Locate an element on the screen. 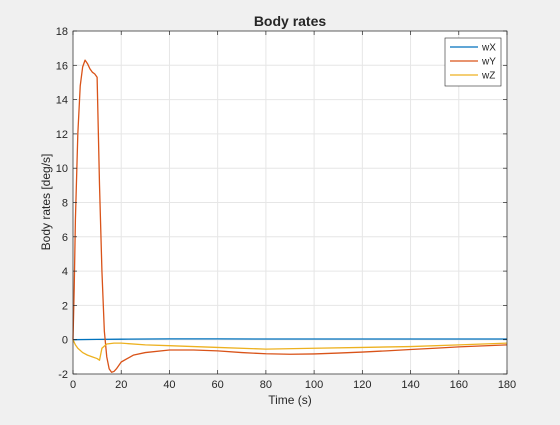  y-tick-label: 6 is located at coordinates (65, 238).